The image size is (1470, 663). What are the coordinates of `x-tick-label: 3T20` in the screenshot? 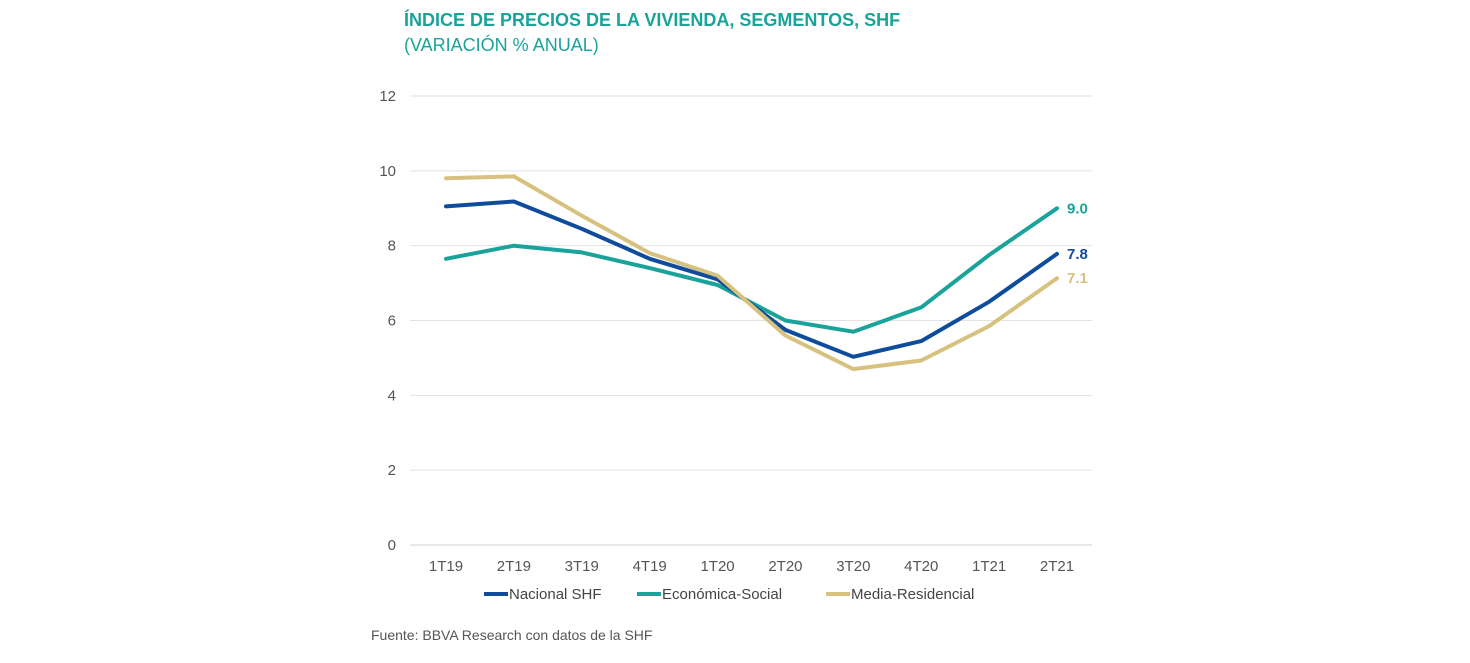 It's located at (853, 566).